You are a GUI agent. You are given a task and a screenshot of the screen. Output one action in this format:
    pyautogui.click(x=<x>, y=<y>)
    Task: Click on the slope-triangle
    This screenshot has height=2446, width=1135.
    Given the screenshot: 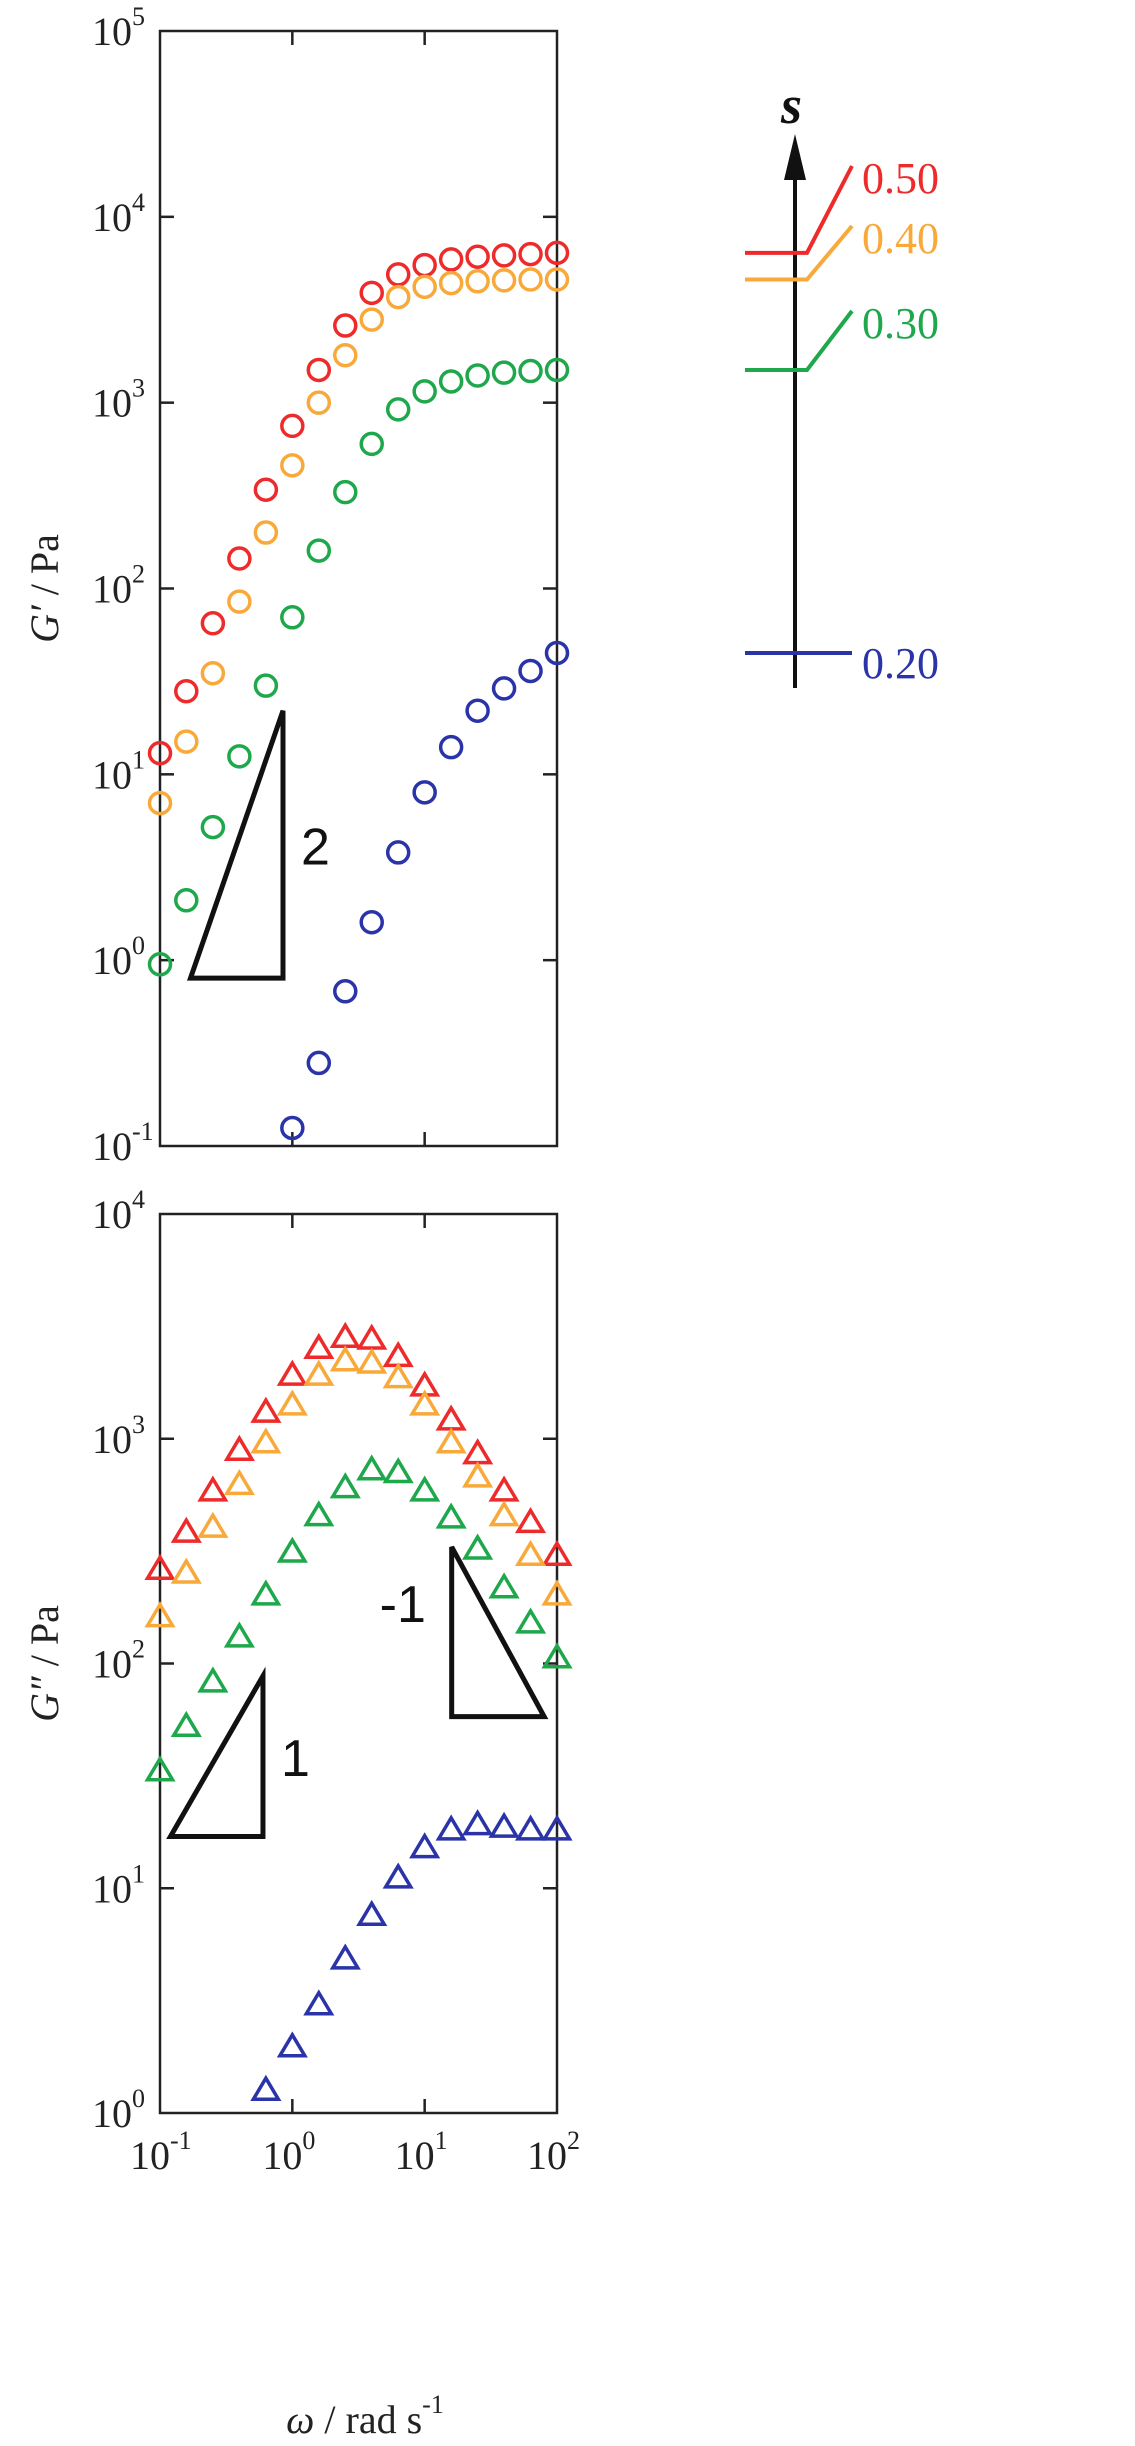 What is the action you would take?
    pyautogui.click(x=236, y=845)
    